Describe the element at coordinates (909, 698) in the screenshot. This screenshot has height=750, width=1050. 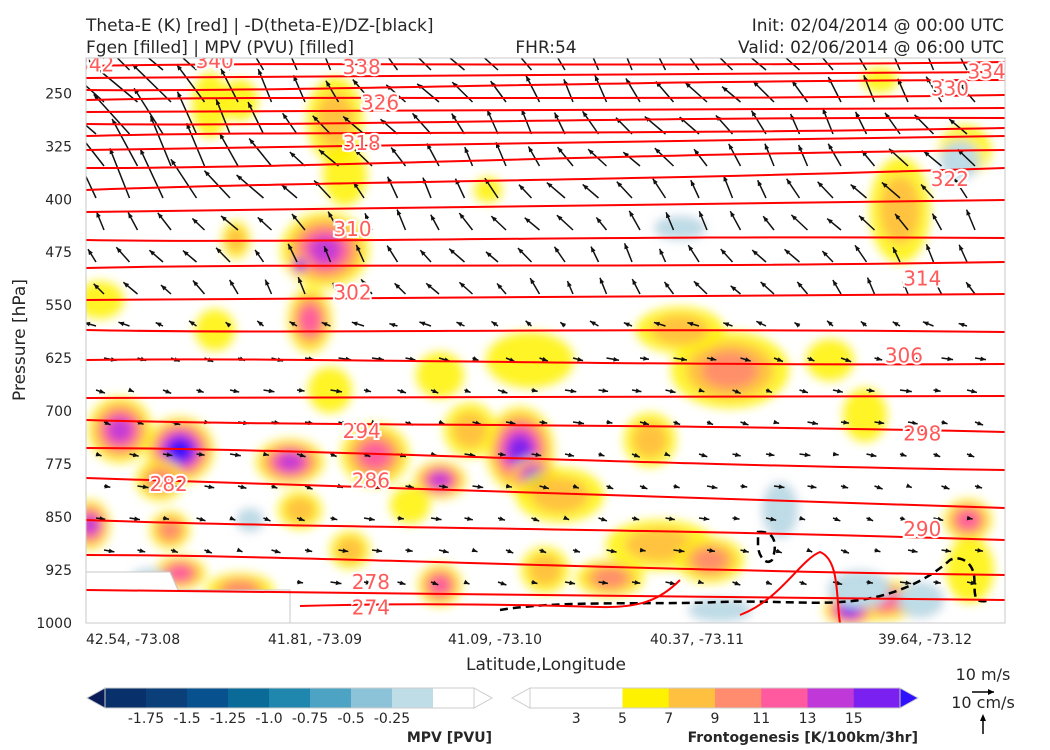
I see `colorbar-extend` at that location.